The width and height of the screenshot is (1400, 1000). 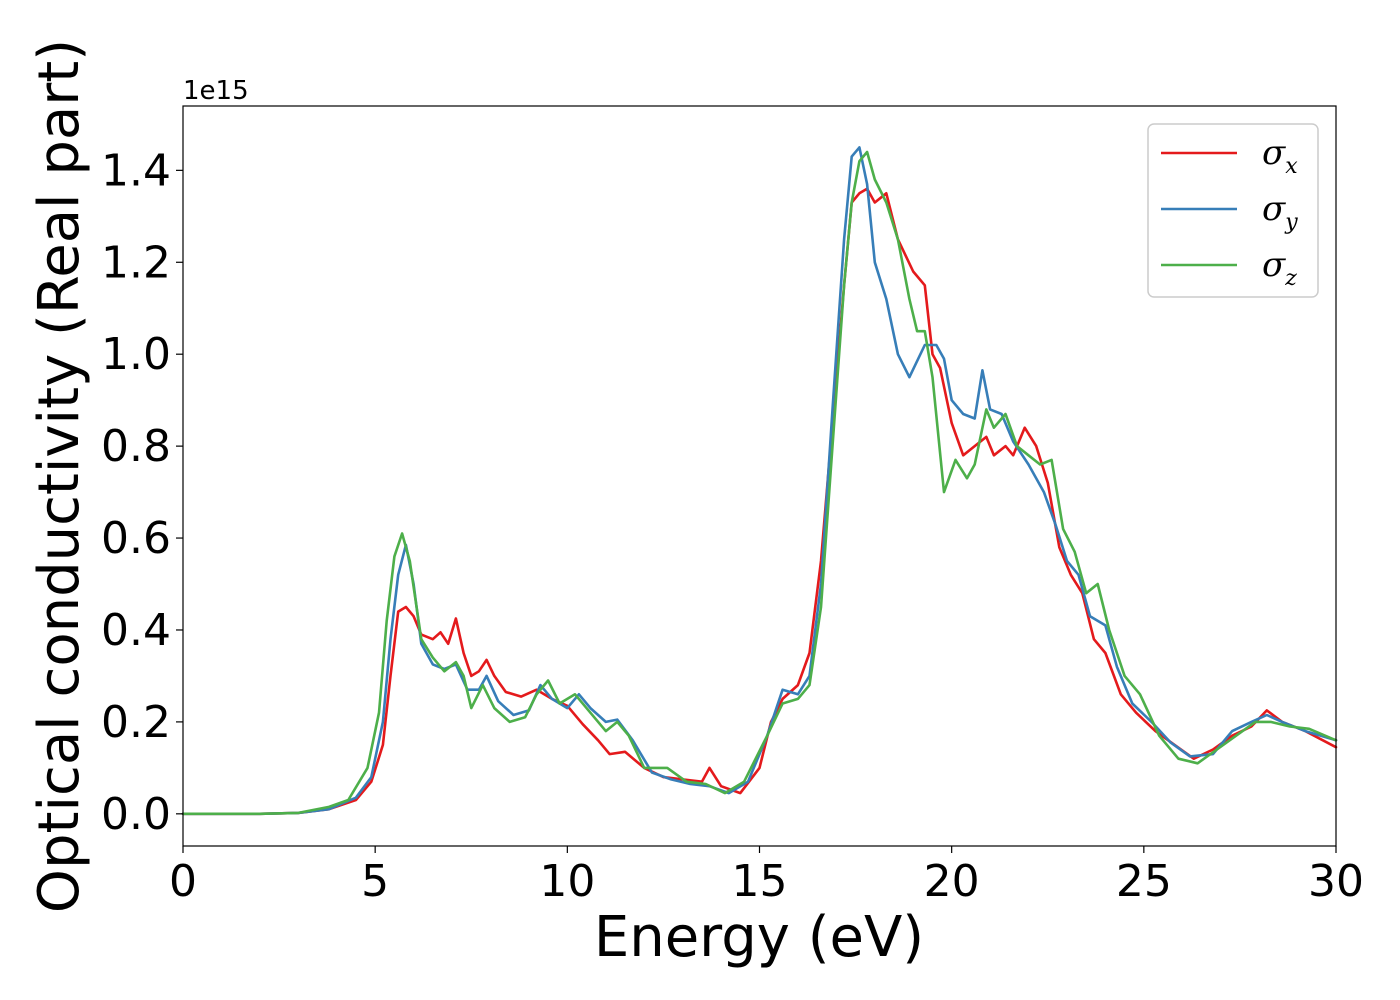 I want to click on y-axis-ticks: 0.0 0.2 0.4 0.6 0.8 1.0 1.2 1.4, so click(x=142, y=492).